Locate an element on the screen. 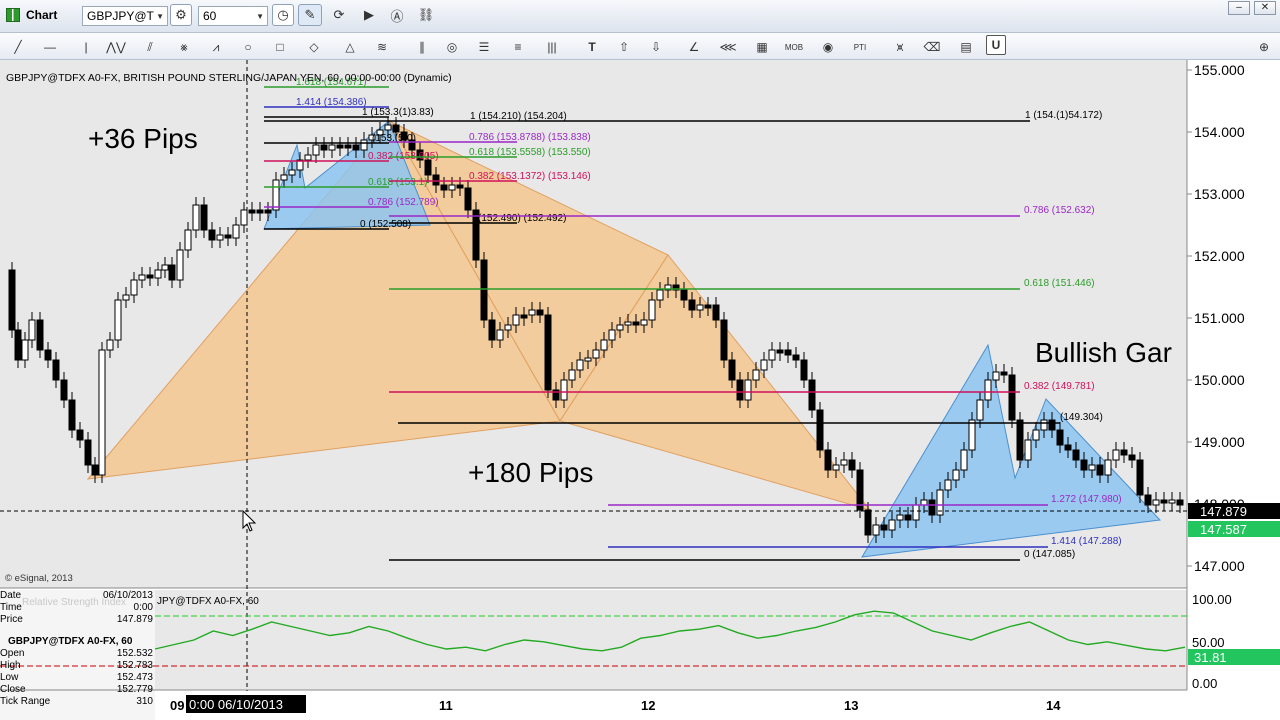 The height and width of the screenshot is (720, 1280). play-icon: ▶ is located at coordinates (369, 14).